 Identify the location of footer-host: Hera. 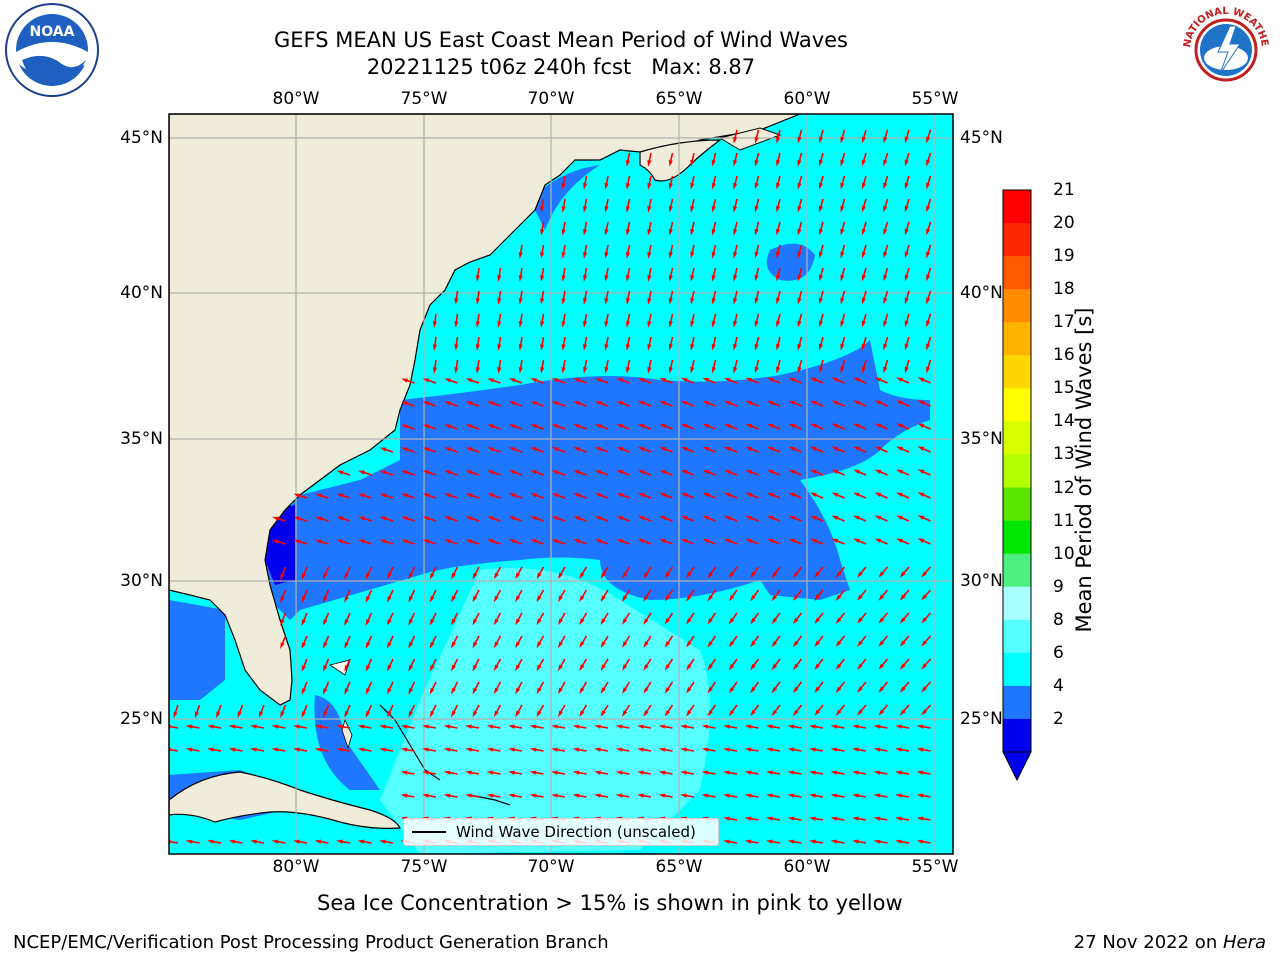
(1244, 942).